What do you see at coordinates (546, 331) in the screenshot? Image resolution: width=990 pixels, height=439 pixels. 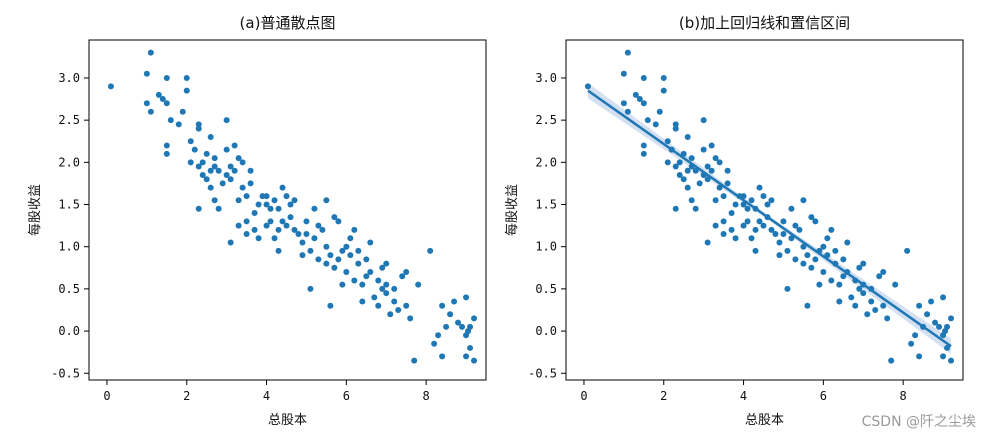 I see `y-tick-label: 0.0` at bounding box center [546, 331].